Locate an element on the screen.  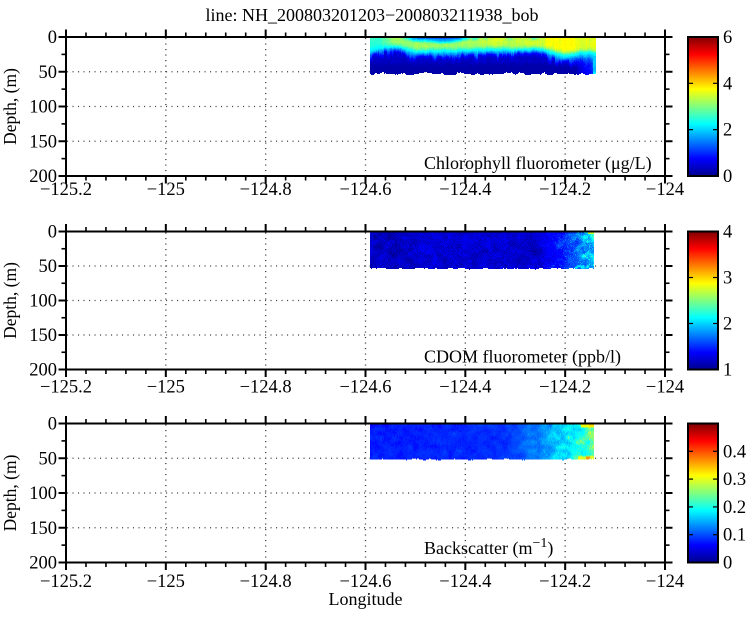
svg-text: CDOM fluorometer (ppb/l) is located at coordinates (522, 357).